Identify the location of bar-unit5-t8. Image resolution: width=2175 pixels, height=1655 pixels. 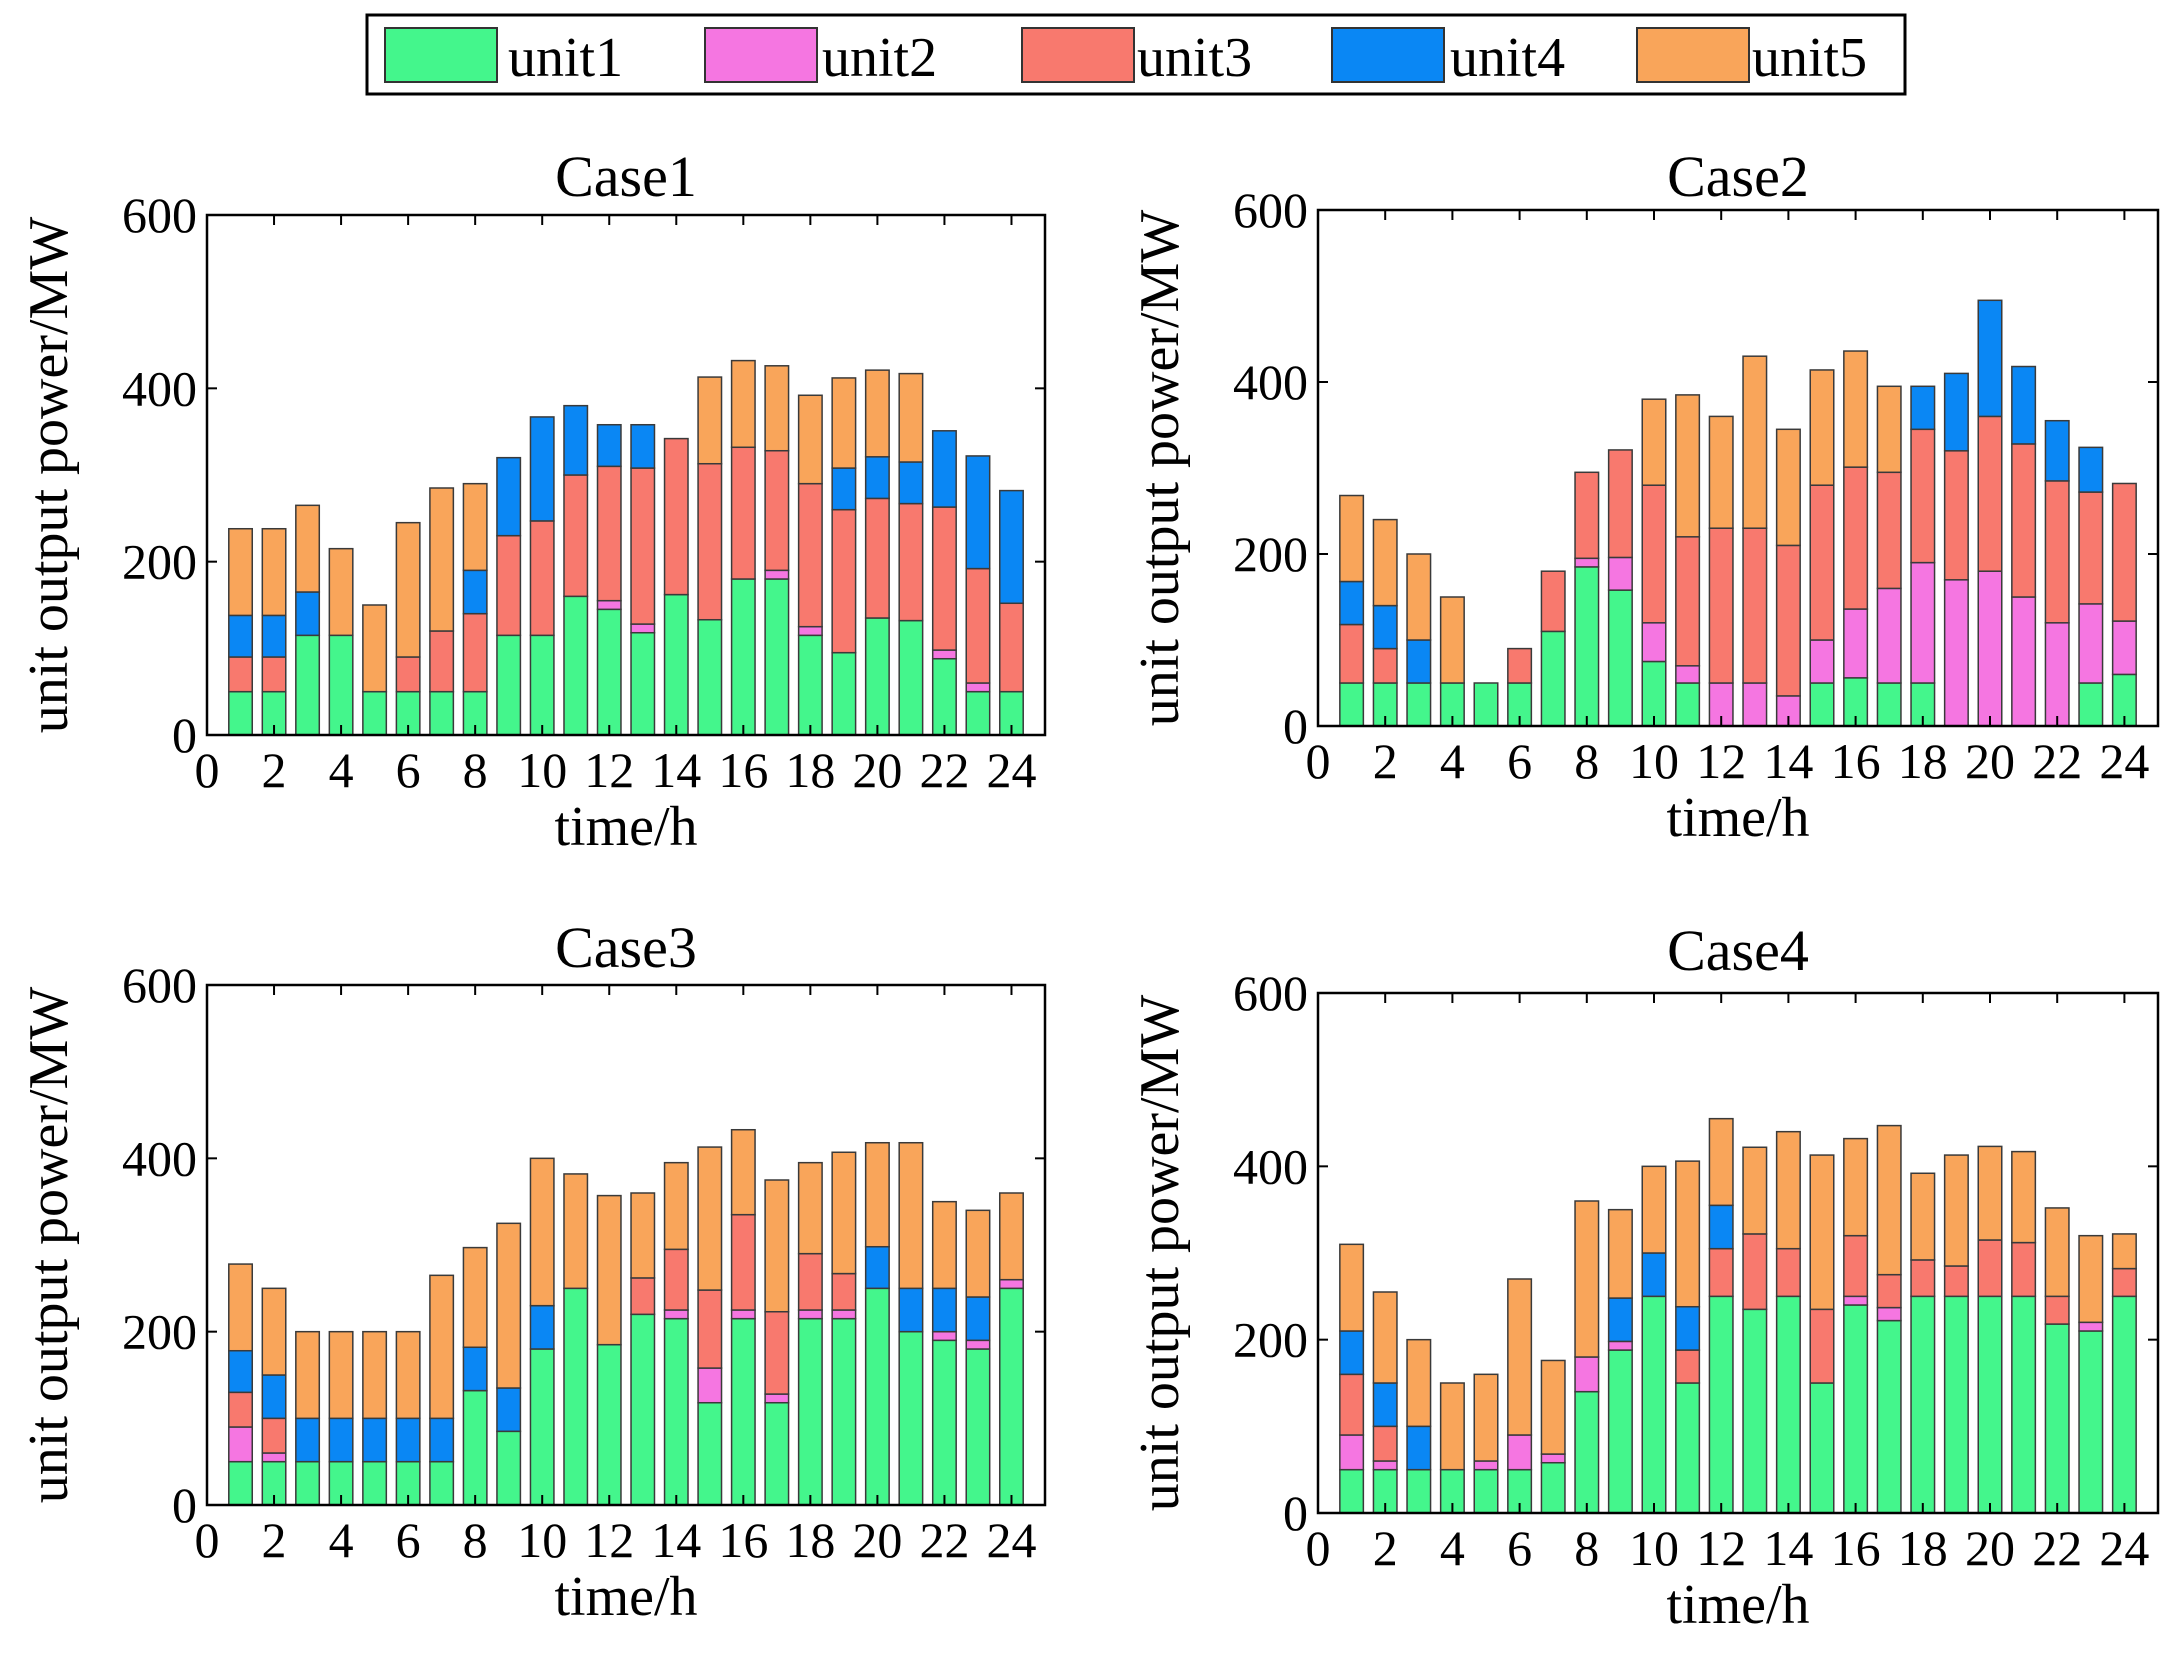
(475, 527).